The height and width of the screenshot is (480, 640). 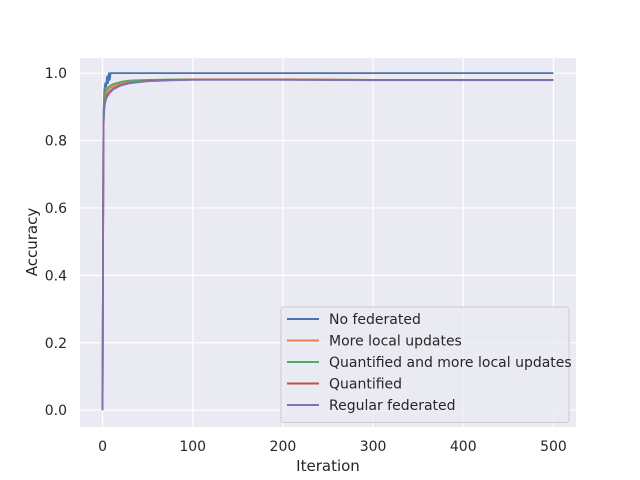 What do you see at coordinates (56, 276) in the screenshot?
I see `y-tick-label-2: 0.4` at bounding box center [56, 276].